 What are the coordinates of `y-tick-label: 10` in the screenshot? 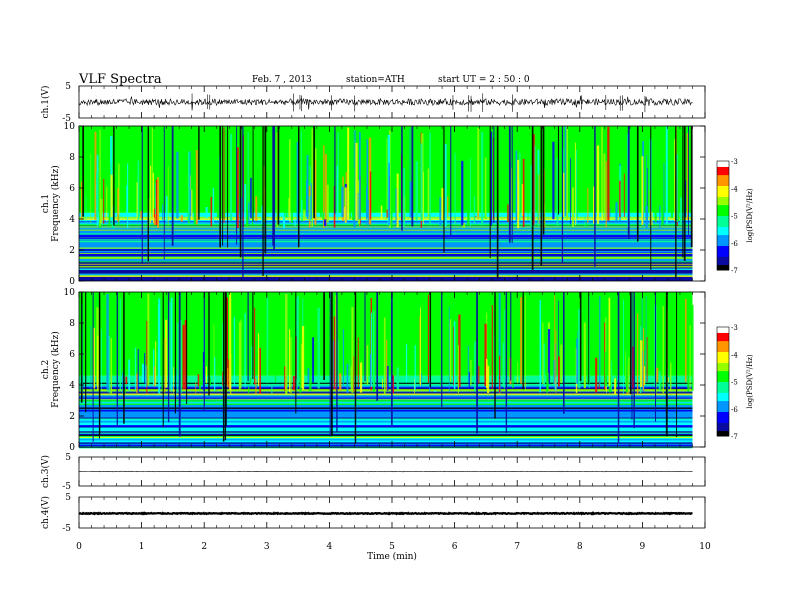 It's located at (70, 127).